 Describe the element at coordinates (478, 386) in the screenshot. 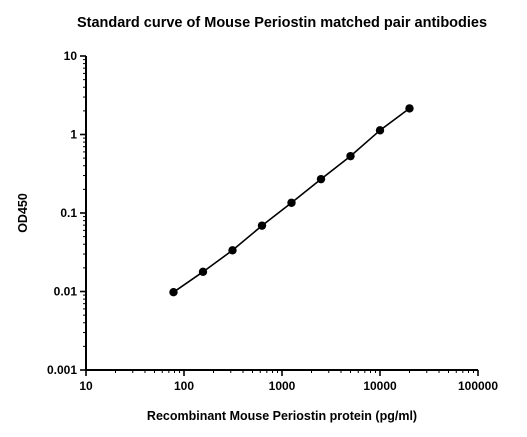

I see `x-tick-label: 100000` at that location.